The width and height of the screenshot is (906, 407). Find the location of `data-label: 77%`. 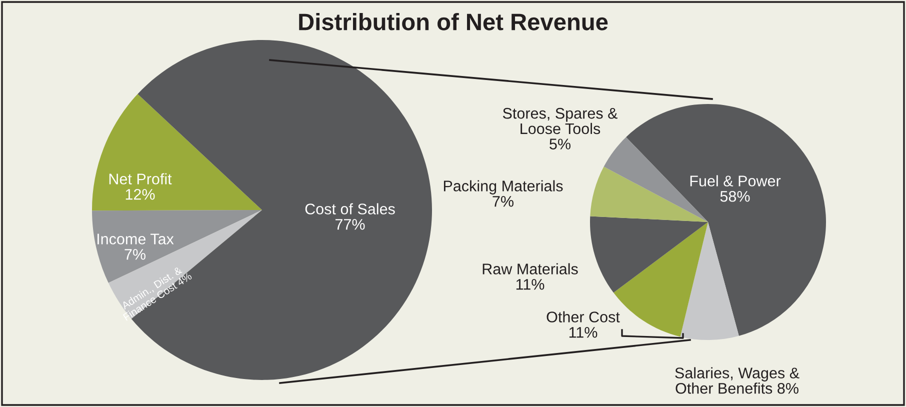

data-label: 77% is located at coordinates (350, 224).